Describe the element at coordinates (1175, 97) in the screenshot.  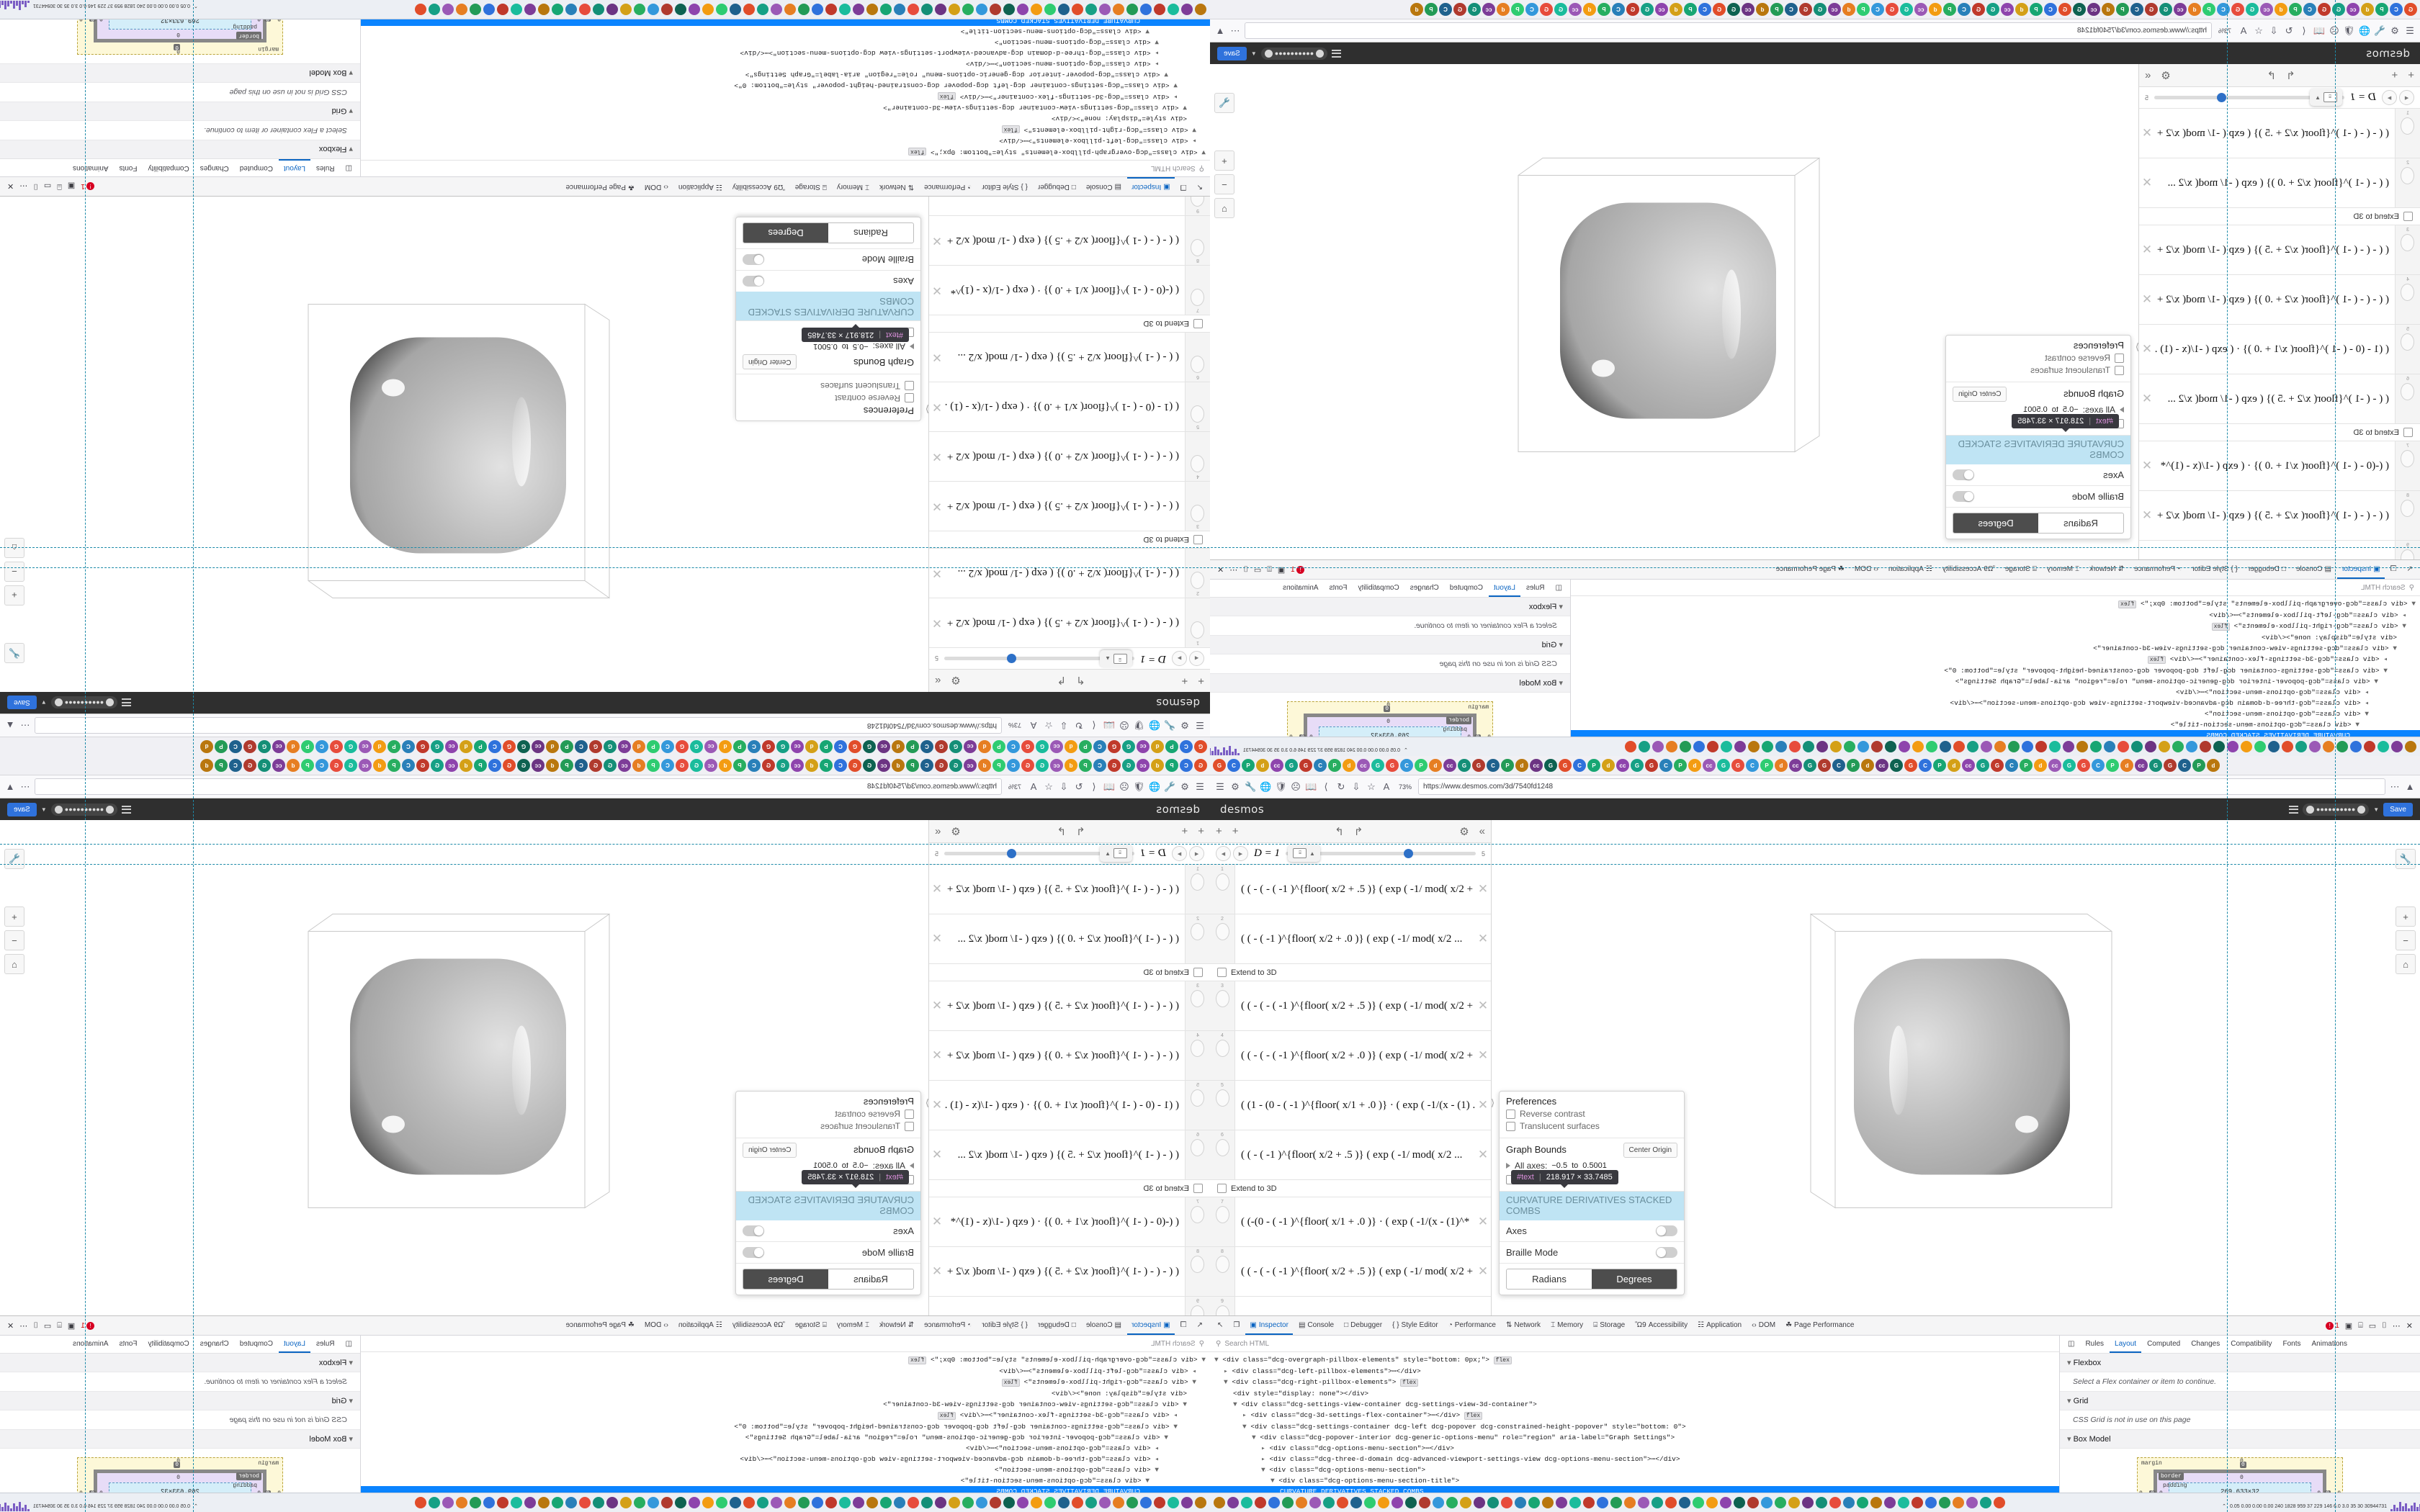
I see `expand-twisty: ▸` at that location.